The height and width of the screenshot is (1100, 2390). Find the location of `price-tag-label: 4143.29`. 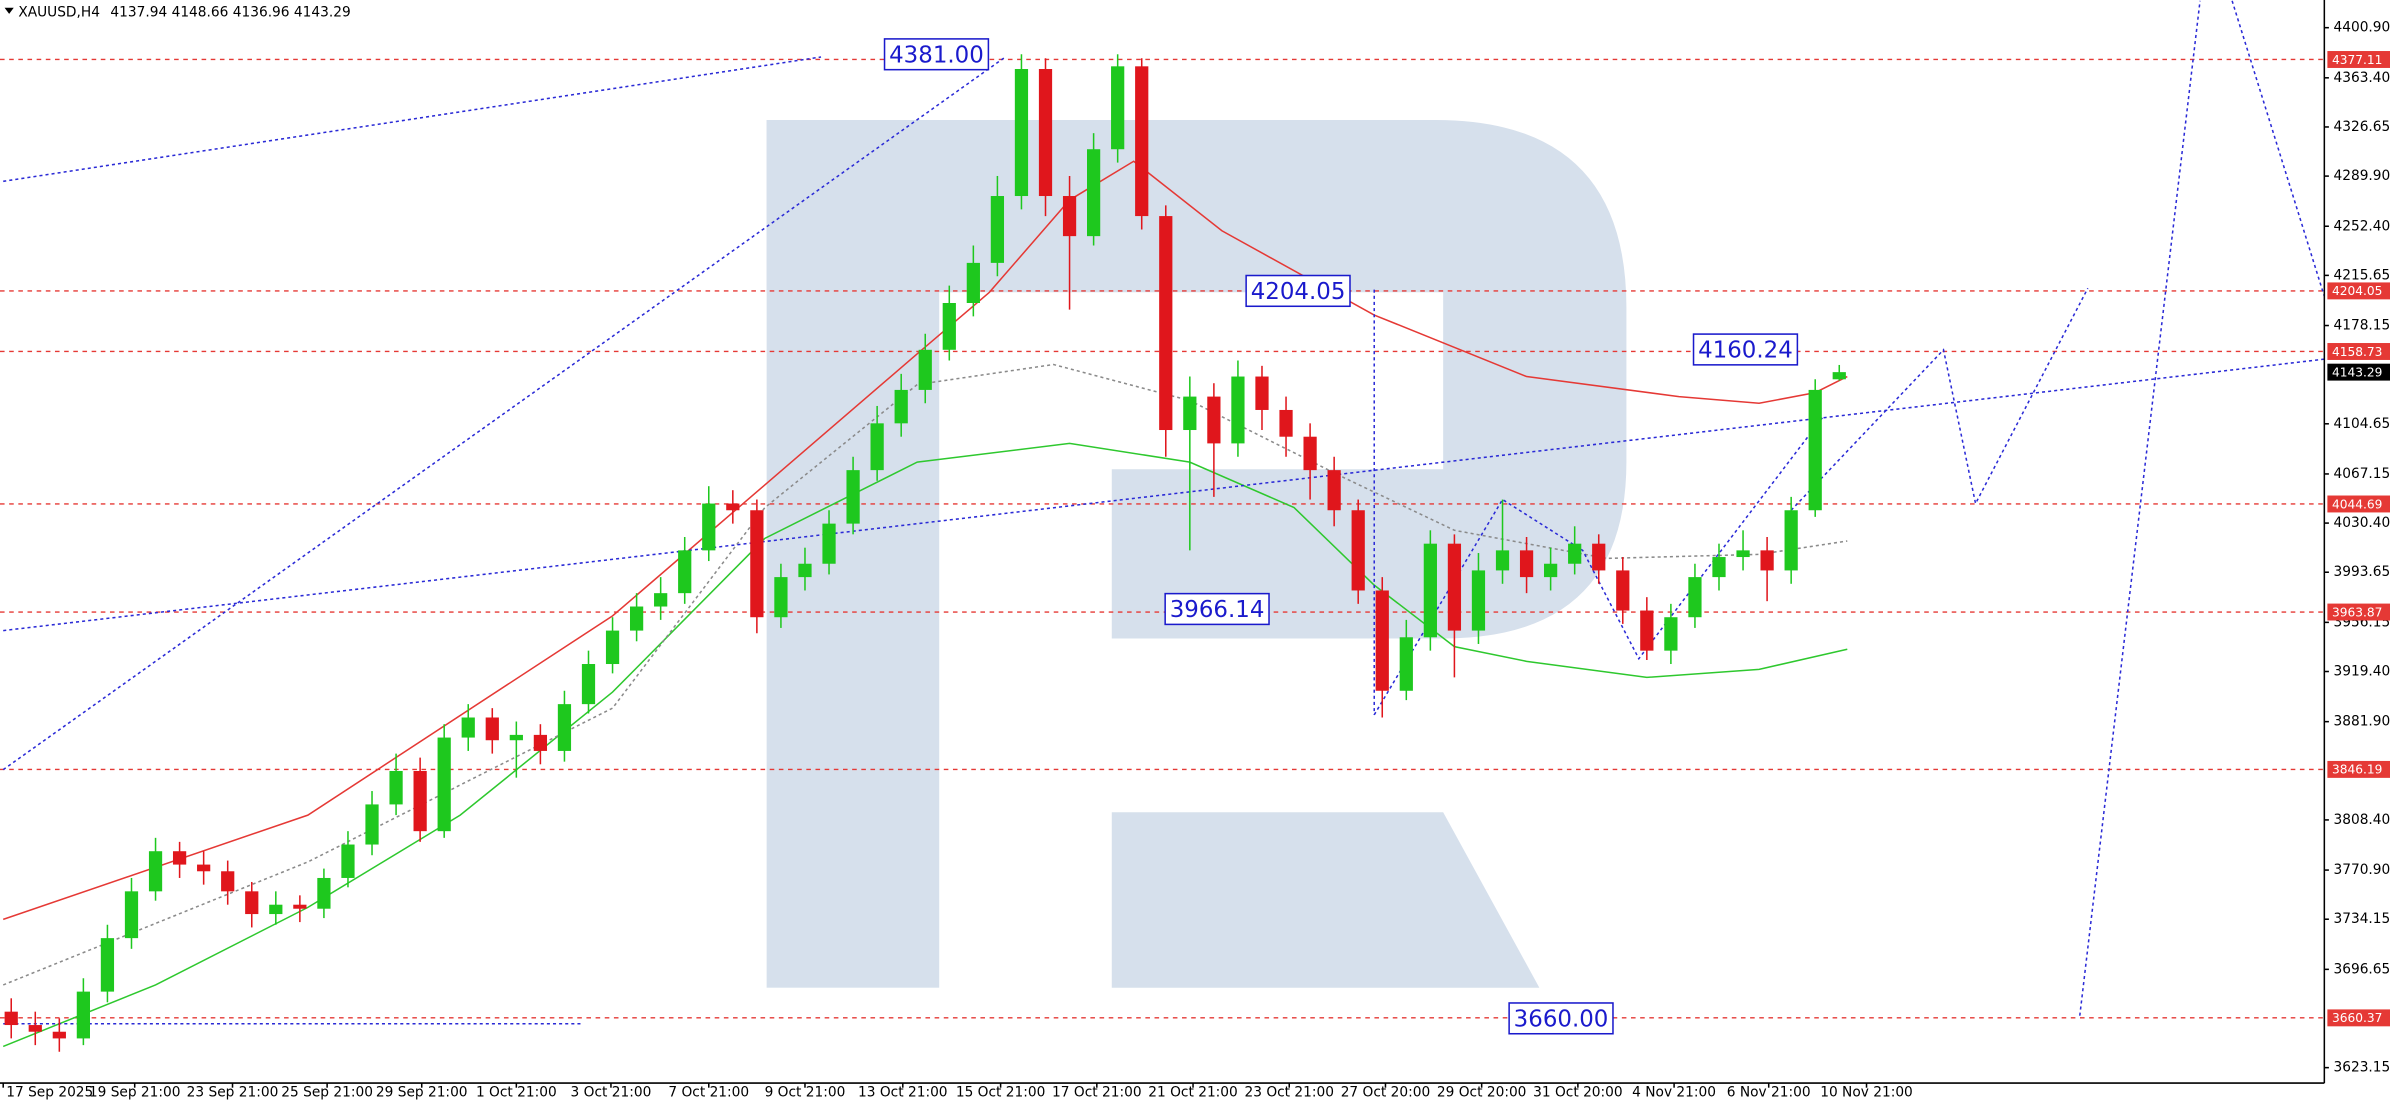

price-tag-label: 4143.29 is located at coordinates (2357, 372).